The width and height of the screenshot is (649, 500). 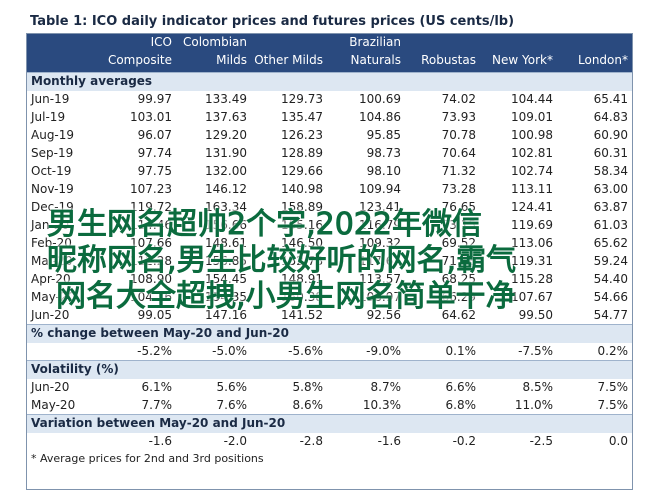 I want to click on cell-value: 8.5%, so click(x=538, y=387).